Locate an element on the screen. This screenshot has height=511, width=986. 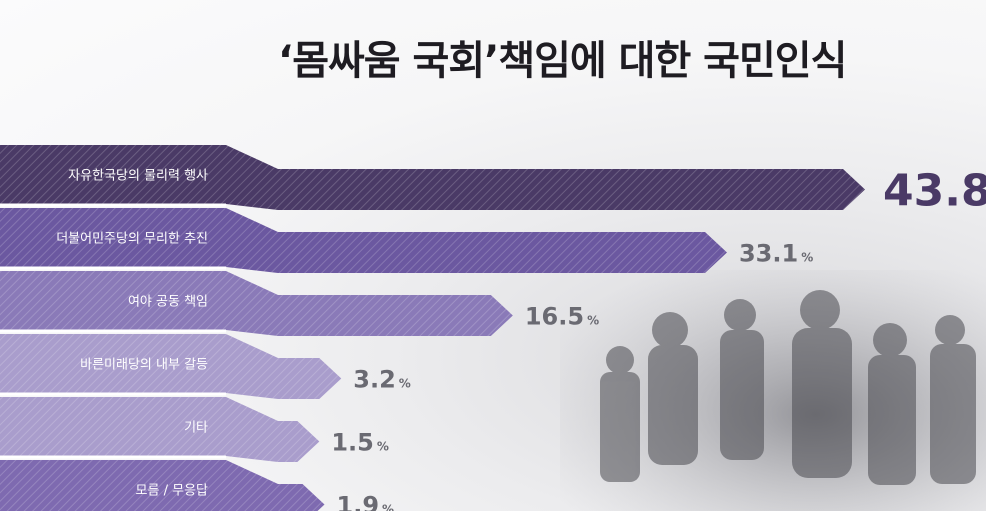
category-label: 기타 is located at coordinates (196, 428).